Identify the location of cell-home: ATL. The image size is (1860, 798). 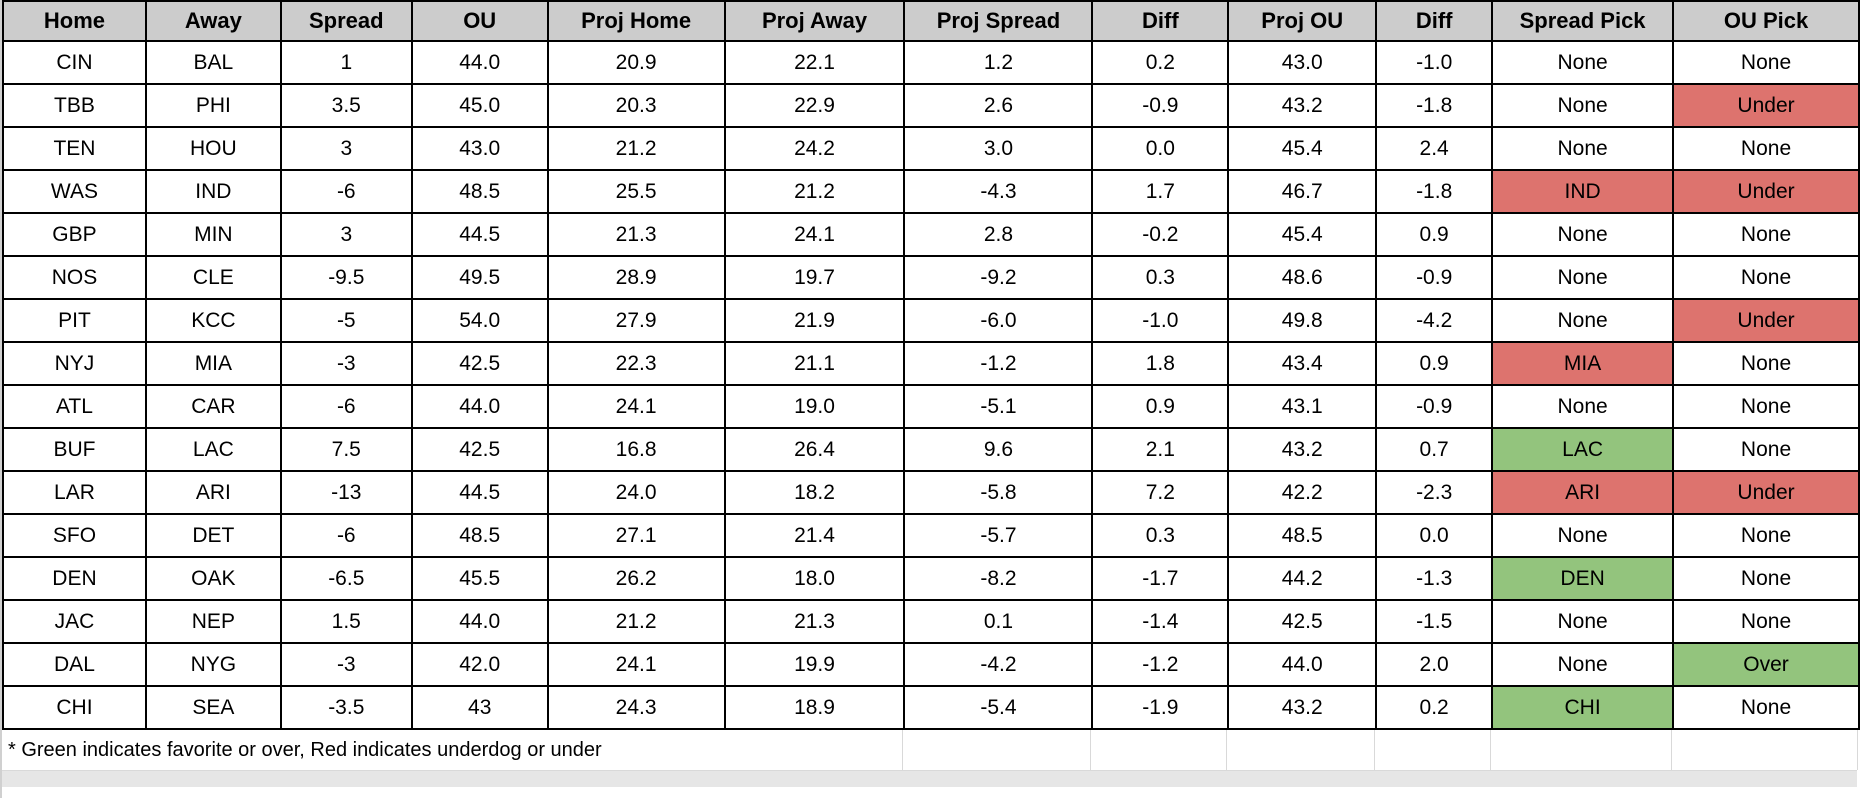
(74, 406).